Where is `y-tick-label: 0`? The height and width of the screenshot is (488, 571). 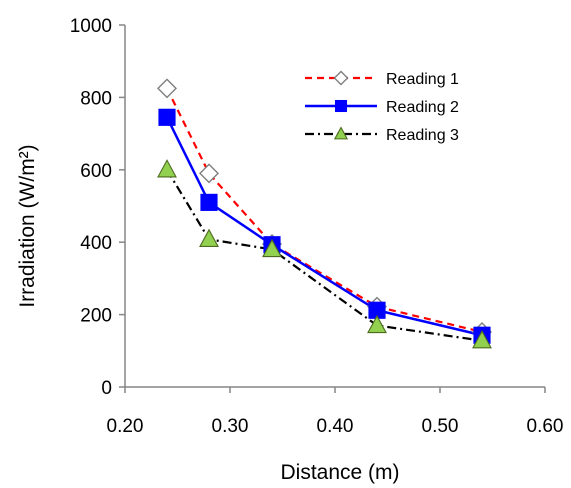 y-tick-label: 0 is located at coordinates (106, 388).